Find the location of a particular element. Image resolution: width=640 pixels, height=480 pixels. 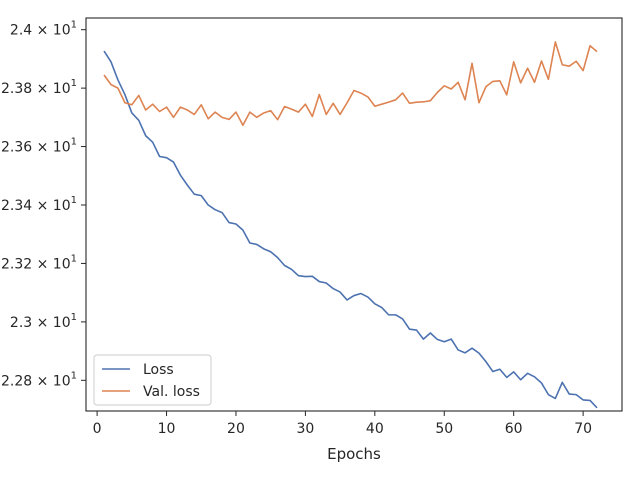

x-axis-ticks: 0 10 20 30 40 50 60 70 is located at coordinates (342, 424).